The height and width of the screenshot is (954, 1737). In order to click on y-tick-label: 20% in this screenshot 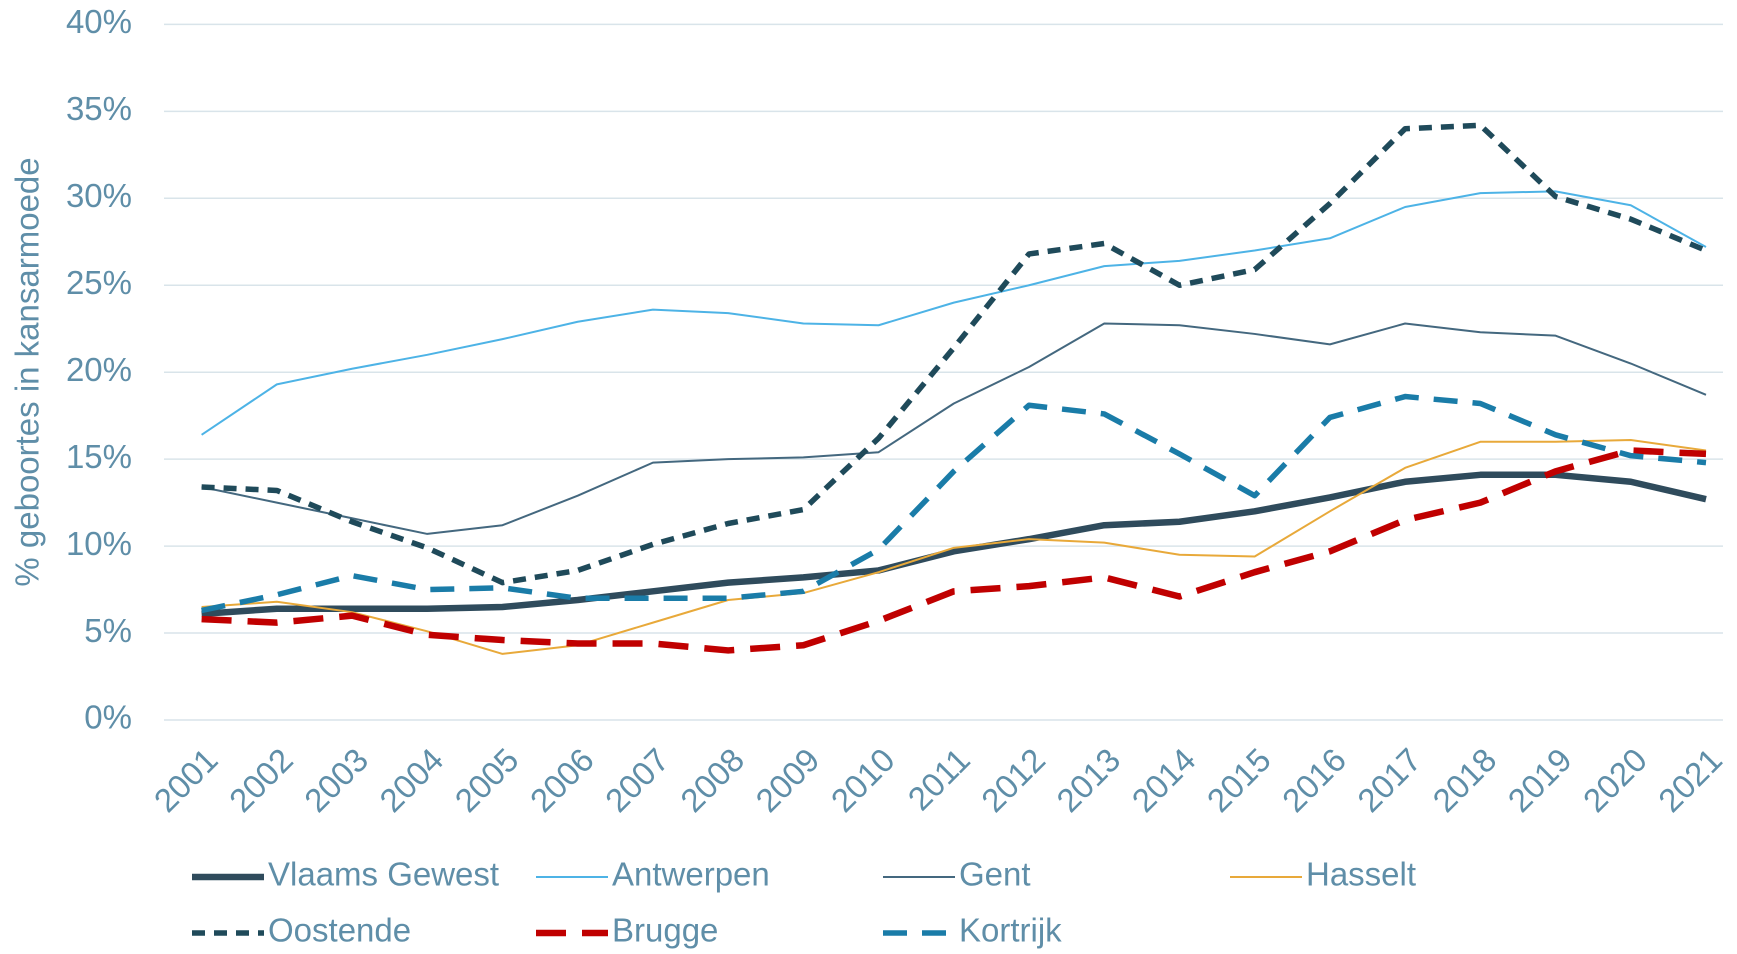, I will do `click(99, 369)`.